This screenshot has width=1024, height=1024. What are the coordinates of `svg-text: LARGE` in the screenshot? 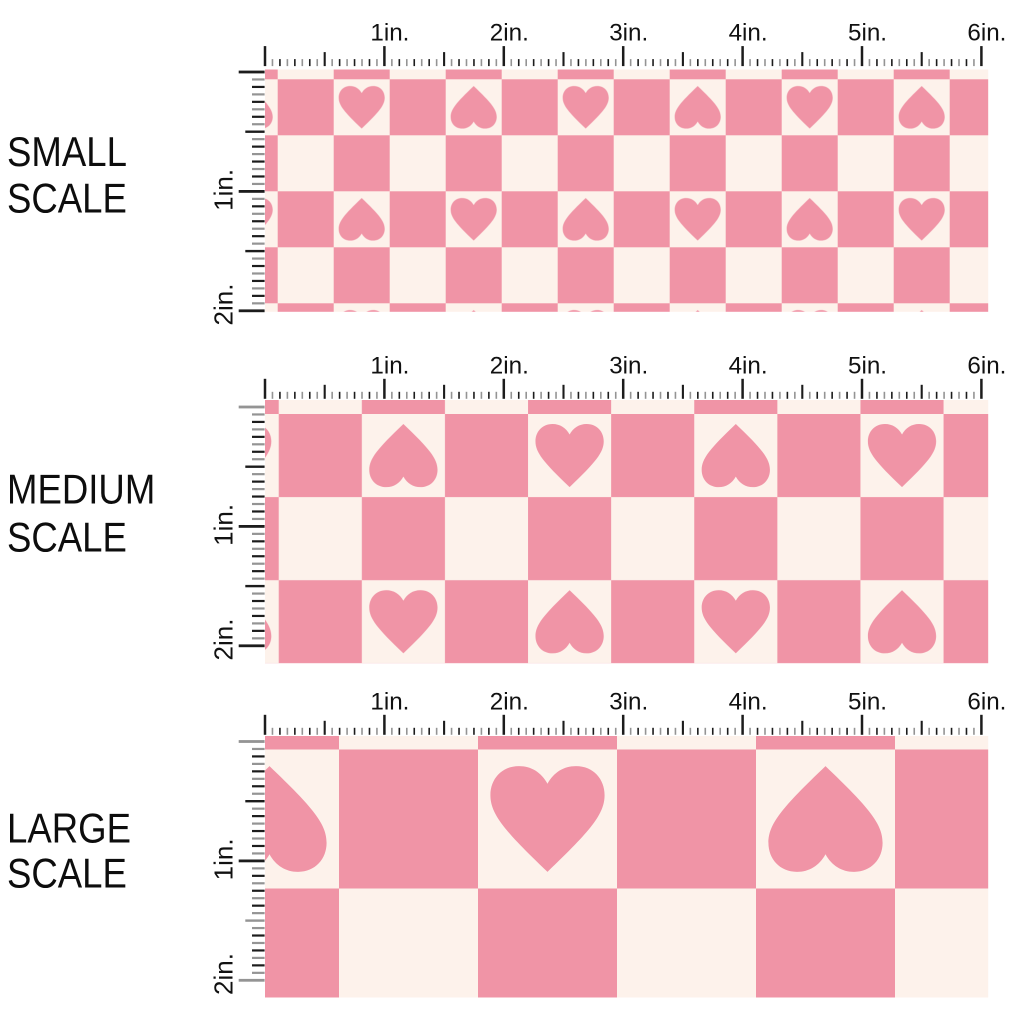 It's located at (69, 828).